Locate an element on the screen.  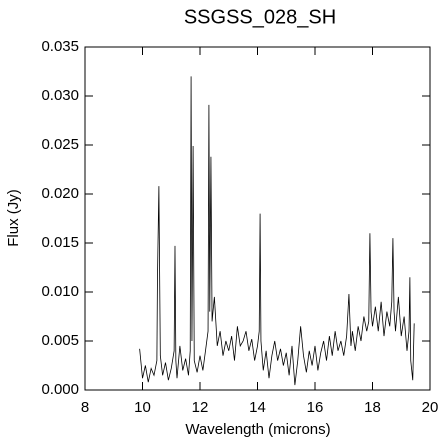
y-tick-label: 0.005 is located at coordinates (60, 340).